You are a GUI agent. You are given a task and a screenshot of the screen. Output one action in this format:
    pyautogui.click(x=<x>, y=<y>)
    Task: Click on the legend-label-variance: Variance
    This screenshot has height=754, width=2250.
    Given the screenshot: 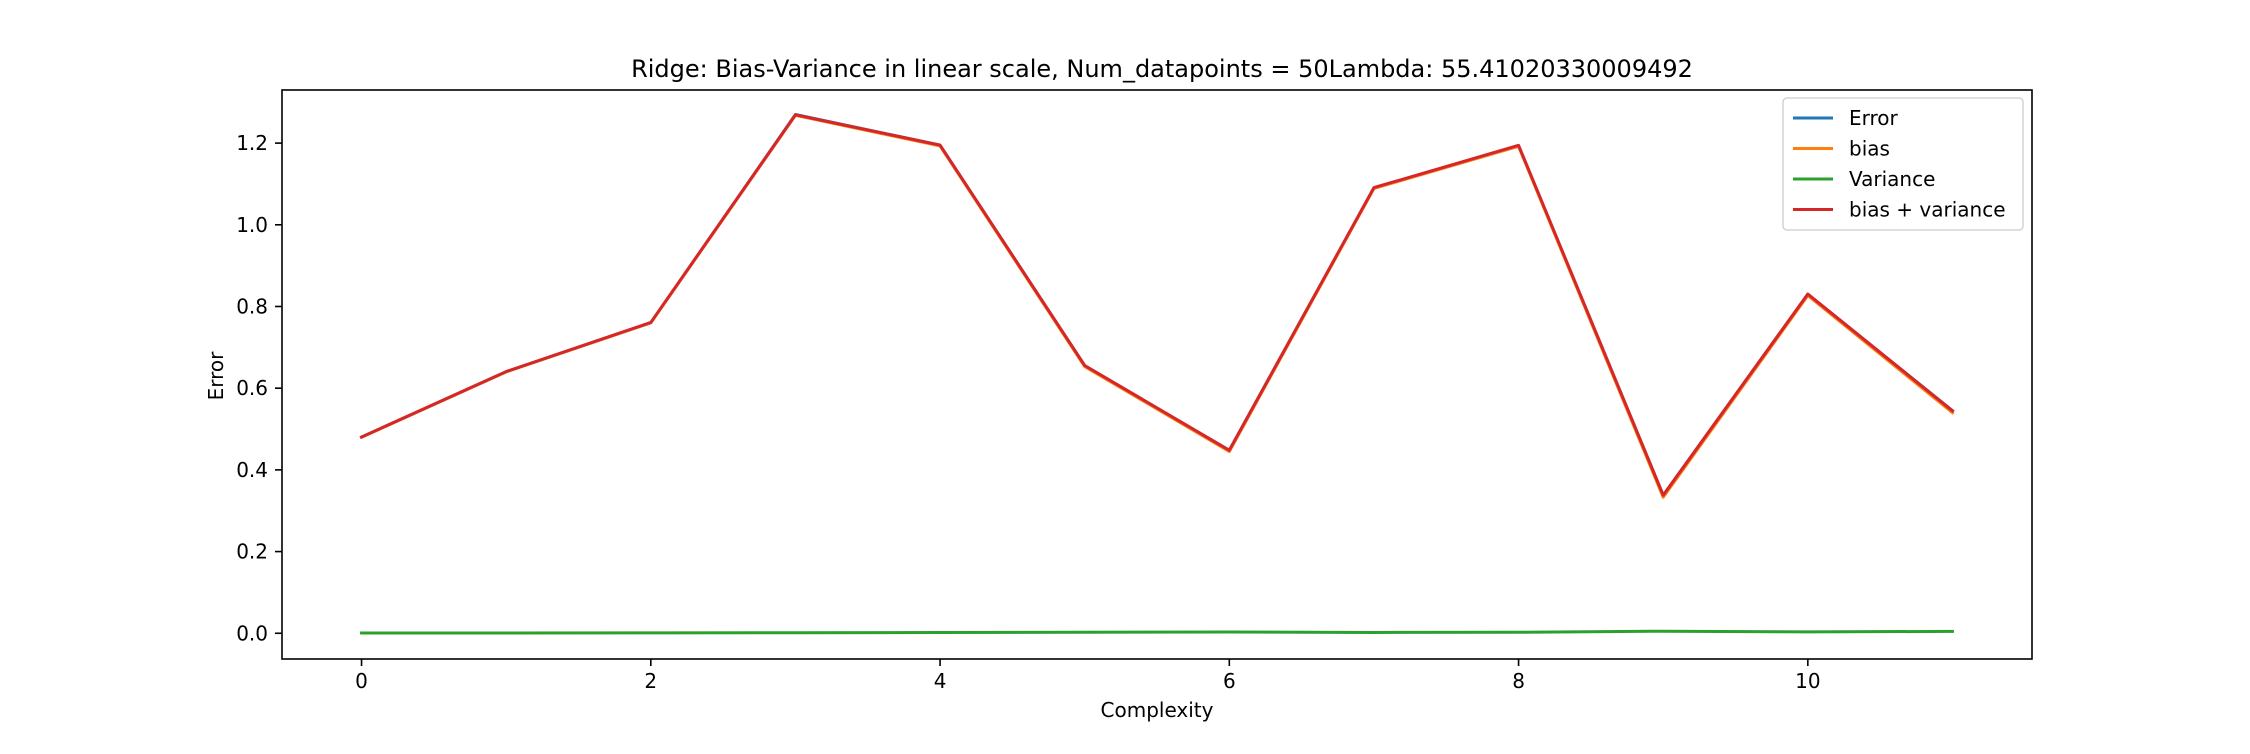 What is the action you would take?
    pyautogui.click(x=1892, y=179)
    